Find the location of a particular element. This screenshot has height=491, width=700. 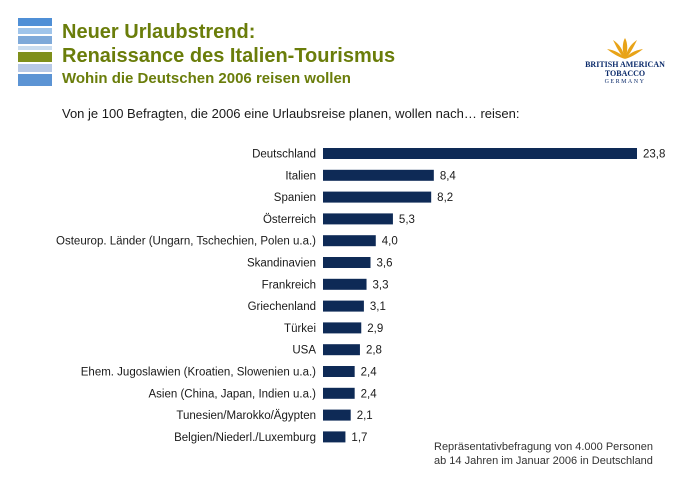

value-label: 3,3 is located at coordinates (381, 285).